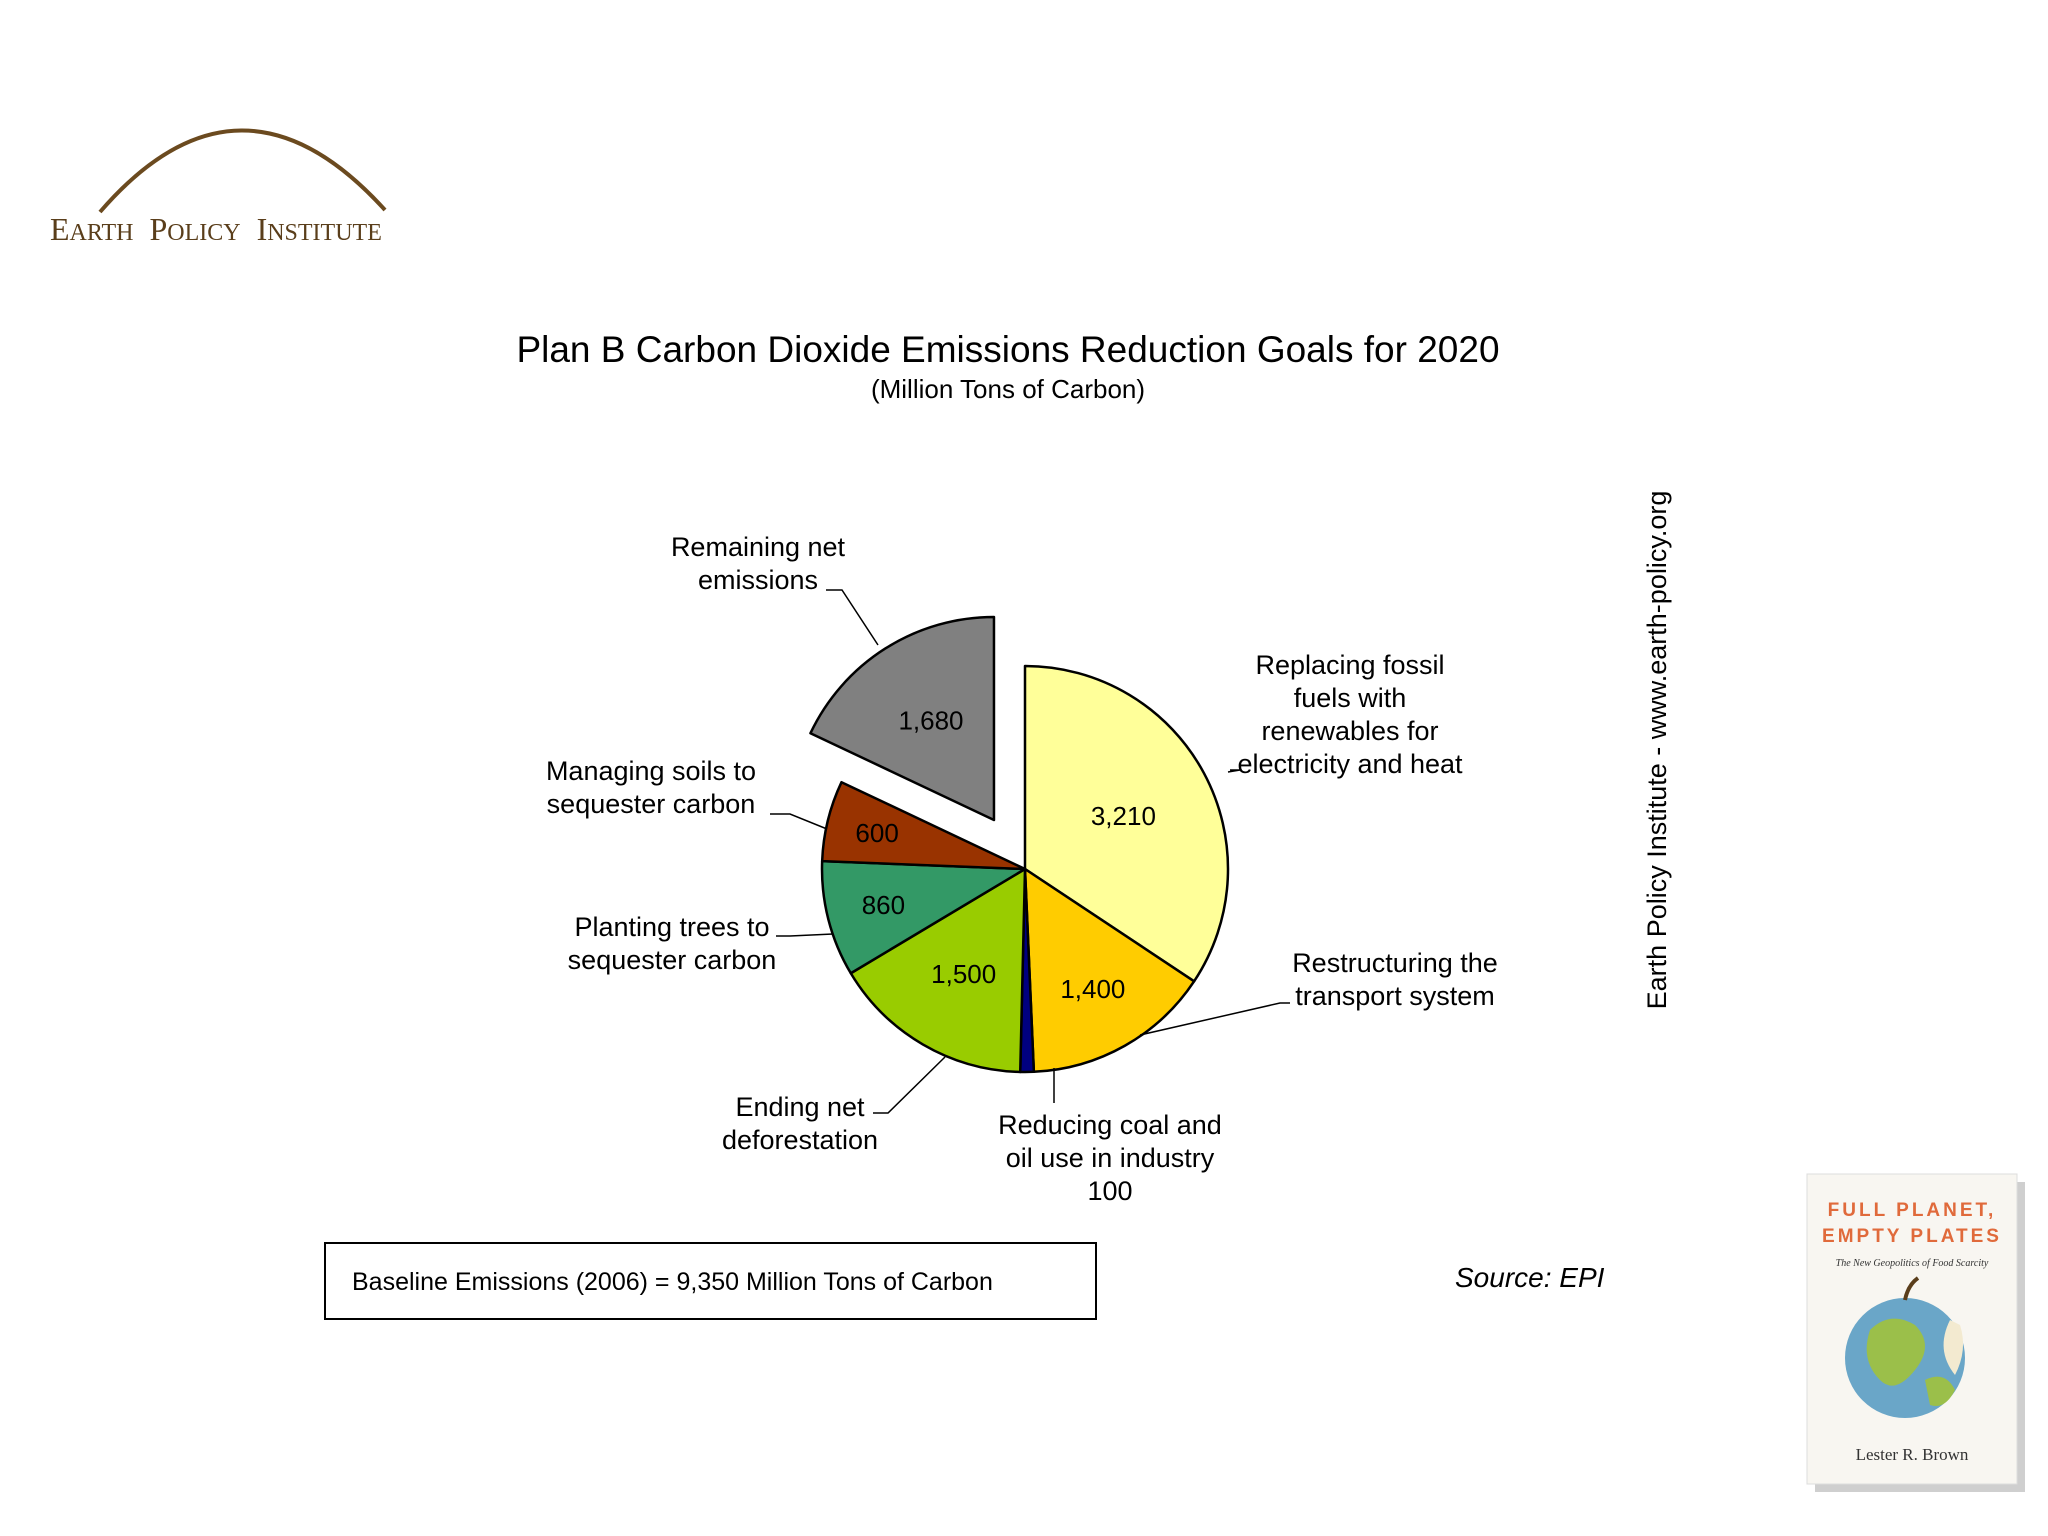  Describe the element at coordinates (800, 1123) in the screenshot. I see `slice-category-label: Ending net deforestation` at that location.